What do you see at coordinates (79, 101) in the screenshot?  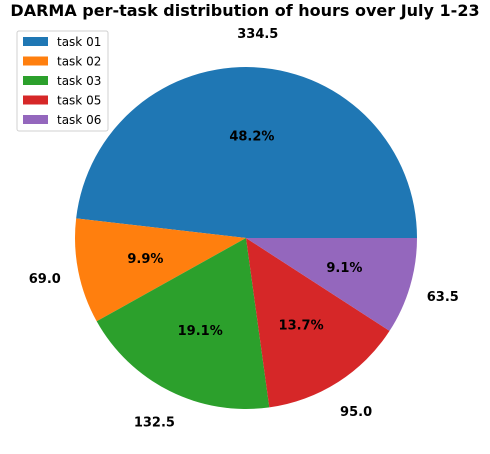 I see `legend-label: task 05` at bounding box center [79, 101].